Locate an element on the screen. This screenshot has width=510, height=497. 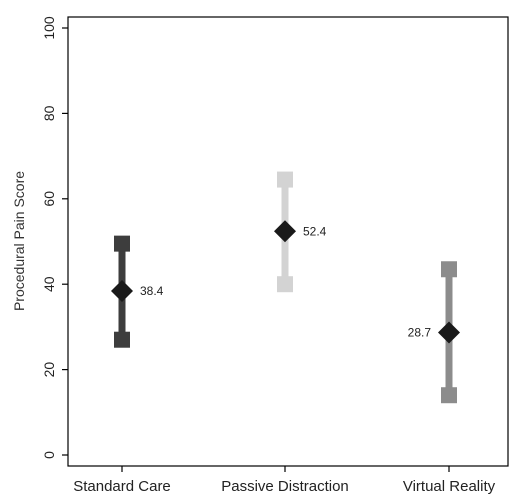
mean-value-label: 52.4 is located at coordinates (315, 231).